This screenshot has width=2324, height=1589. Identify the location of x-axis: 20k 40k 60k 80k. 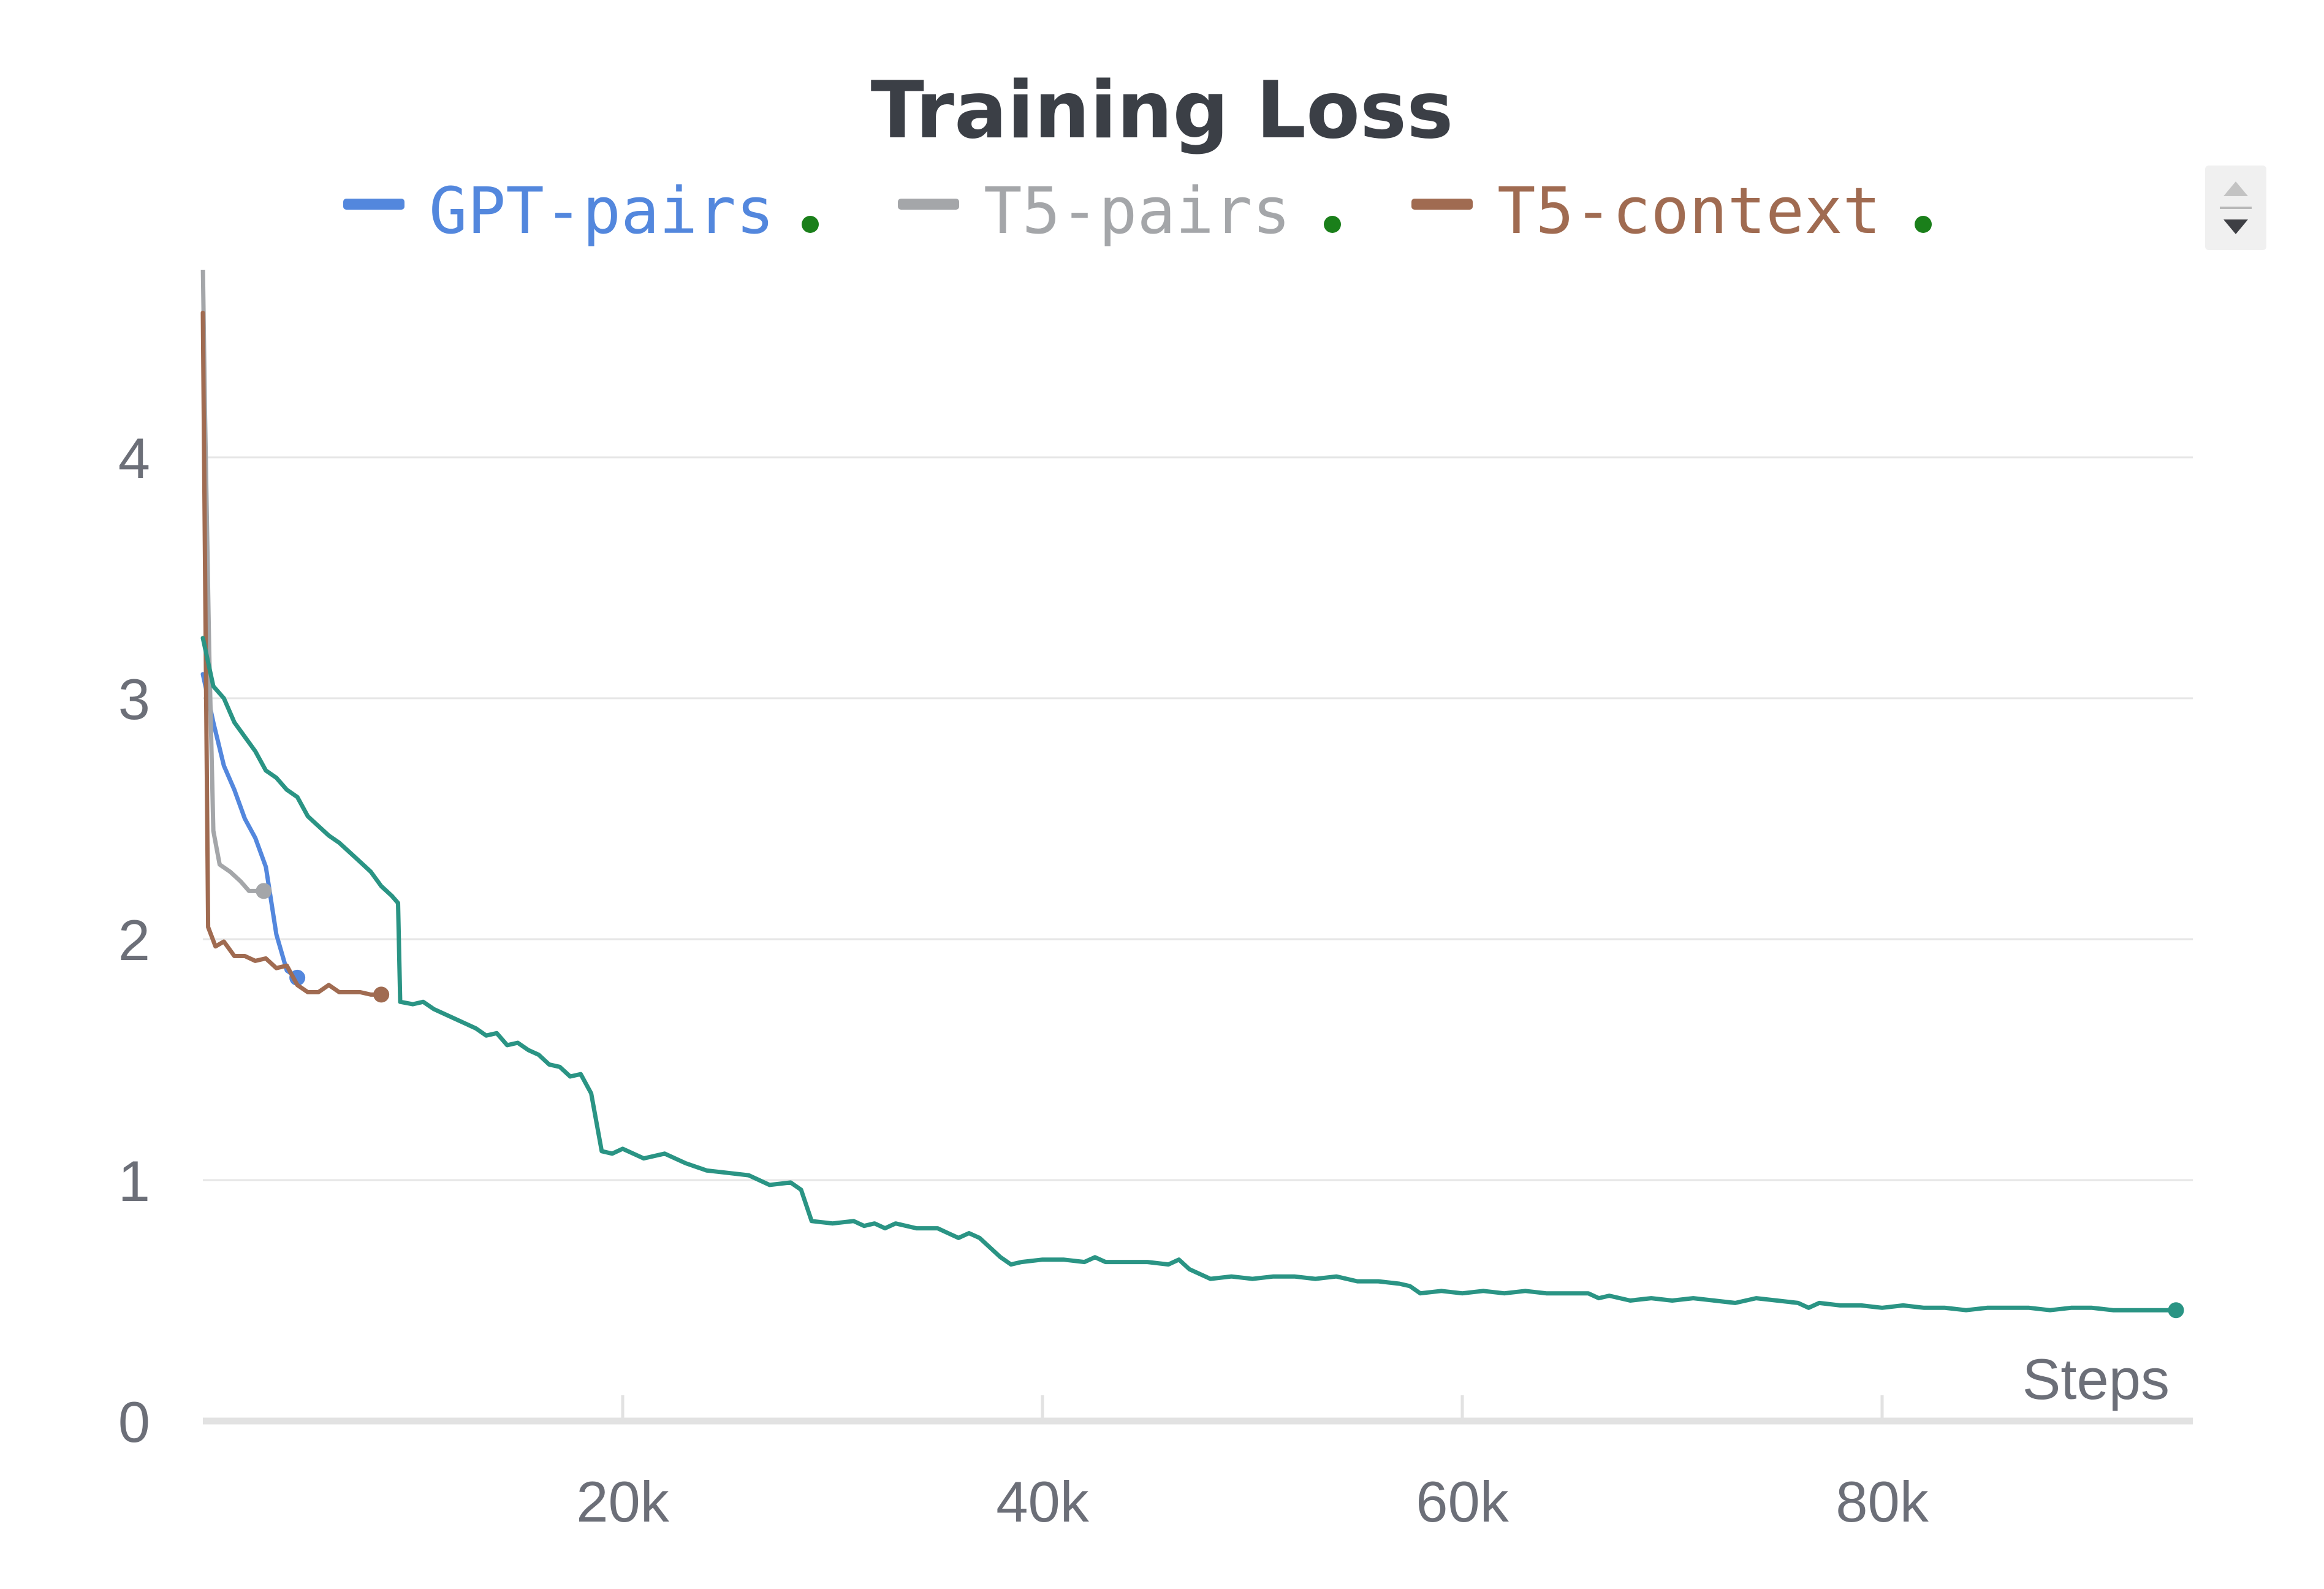
(1198, 1464).